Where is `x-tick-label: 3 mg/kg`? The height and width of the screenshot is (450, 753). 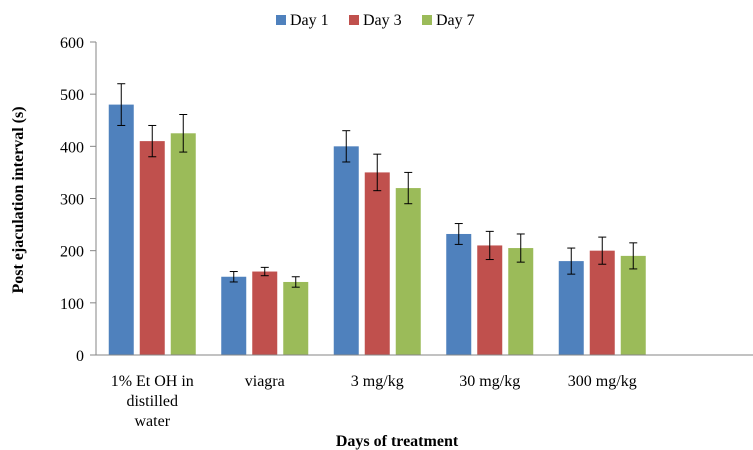 x-tick-label: 3 mg/kg is located at coordinates (377, 381).